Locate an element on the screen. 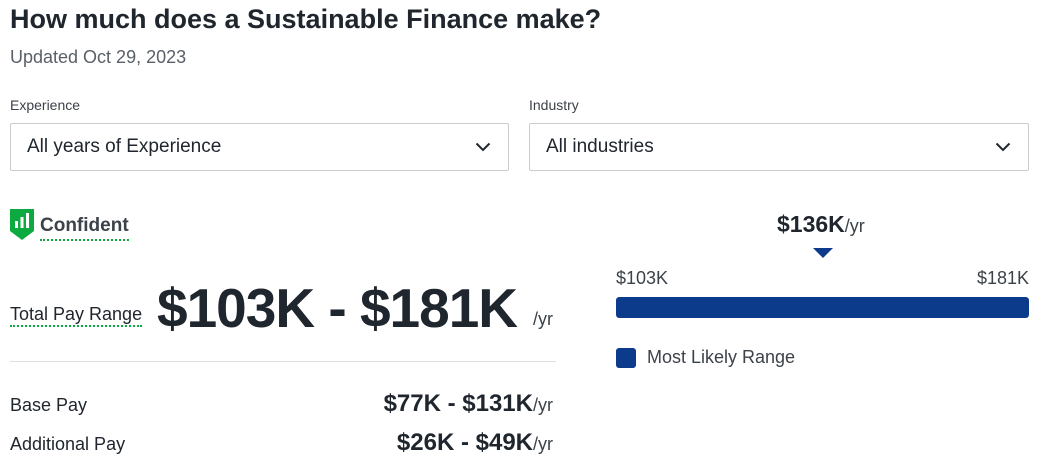 The height and width of the screenshot is (470, 1055). pay-range-bar is located at coordinates (822, 307).